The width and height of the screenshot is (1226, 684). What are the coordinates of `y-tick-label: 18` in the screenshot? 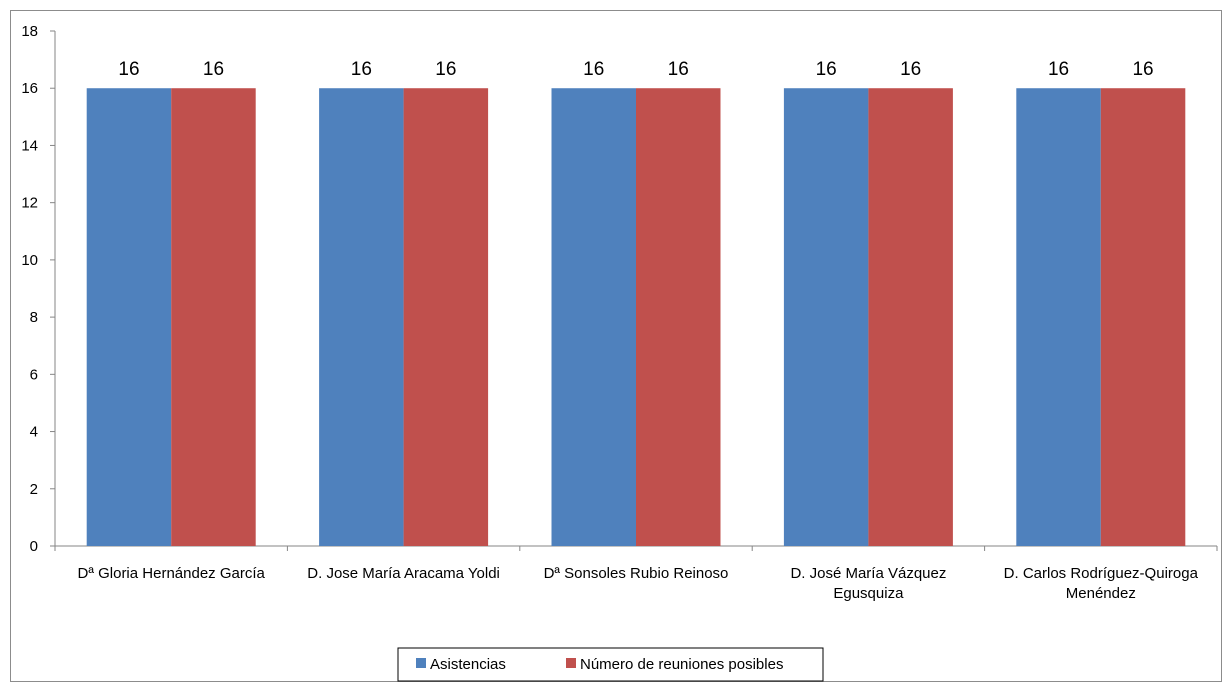 It's located at (29, 31).